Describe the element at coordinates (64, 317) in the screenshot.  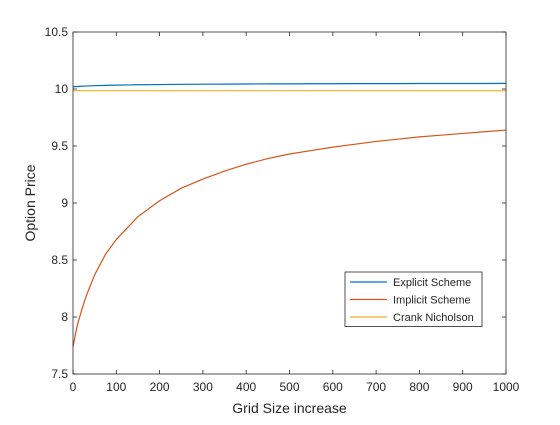
I see `y-tick-label: 8` at that location.